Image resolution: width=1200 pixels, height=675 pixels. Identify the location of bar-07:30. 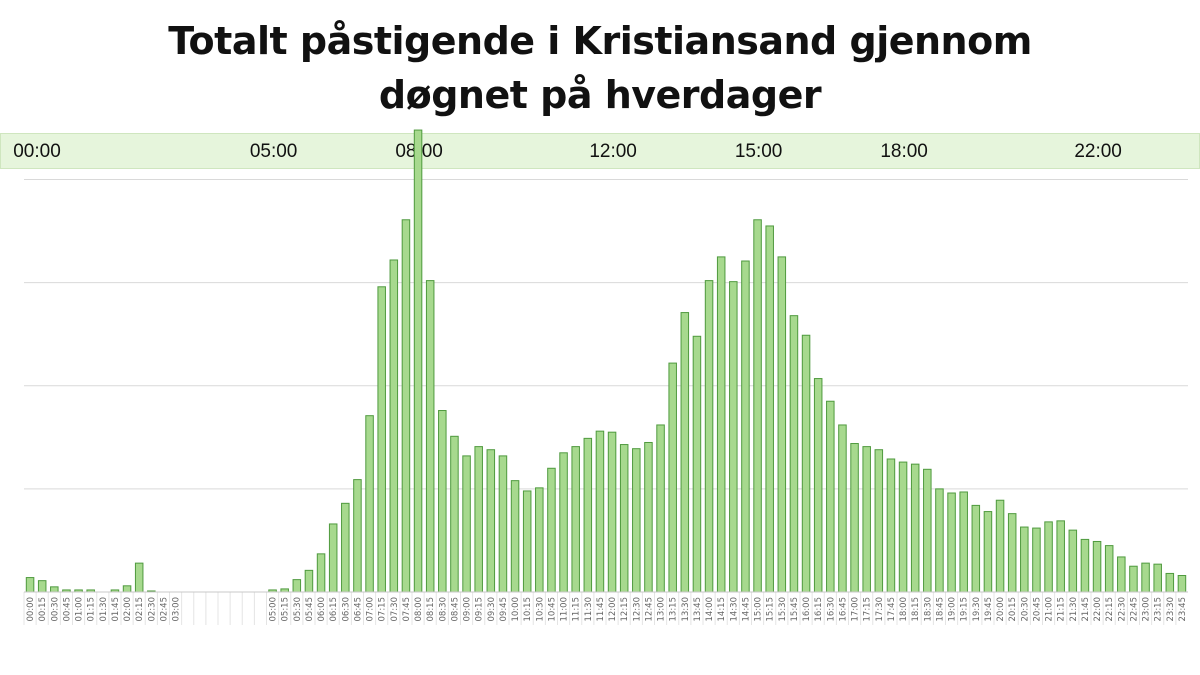
(394, 426).